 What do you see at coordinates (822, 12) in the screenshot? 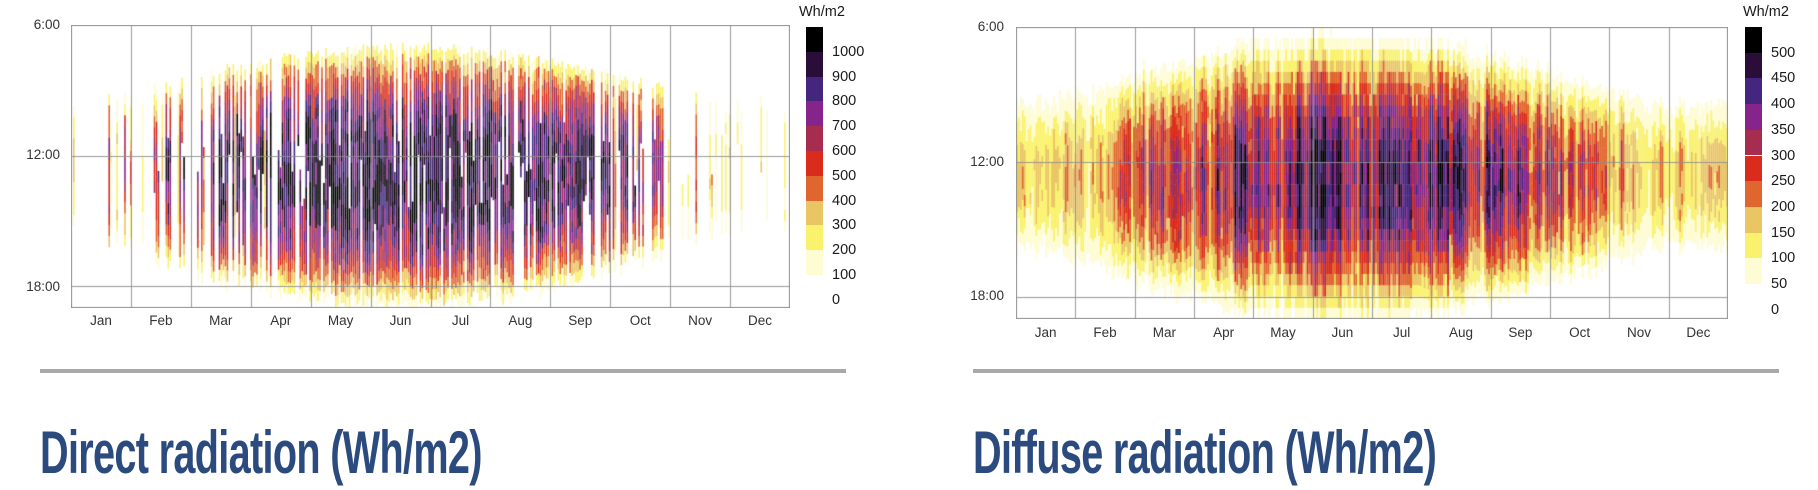
I see `direct-legend-title: Wh/m2` at bounding box center [822, 12].